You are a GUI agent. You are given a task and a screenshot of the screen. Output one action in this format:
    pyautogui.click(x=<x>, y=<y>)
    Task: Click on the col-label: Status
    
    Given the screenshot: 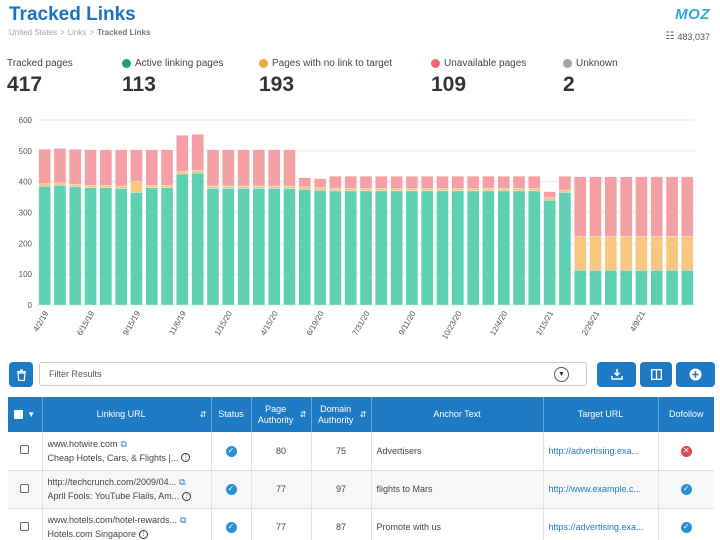 What is the action you would take?
    pyautogui.click(x=231, y=414)
    